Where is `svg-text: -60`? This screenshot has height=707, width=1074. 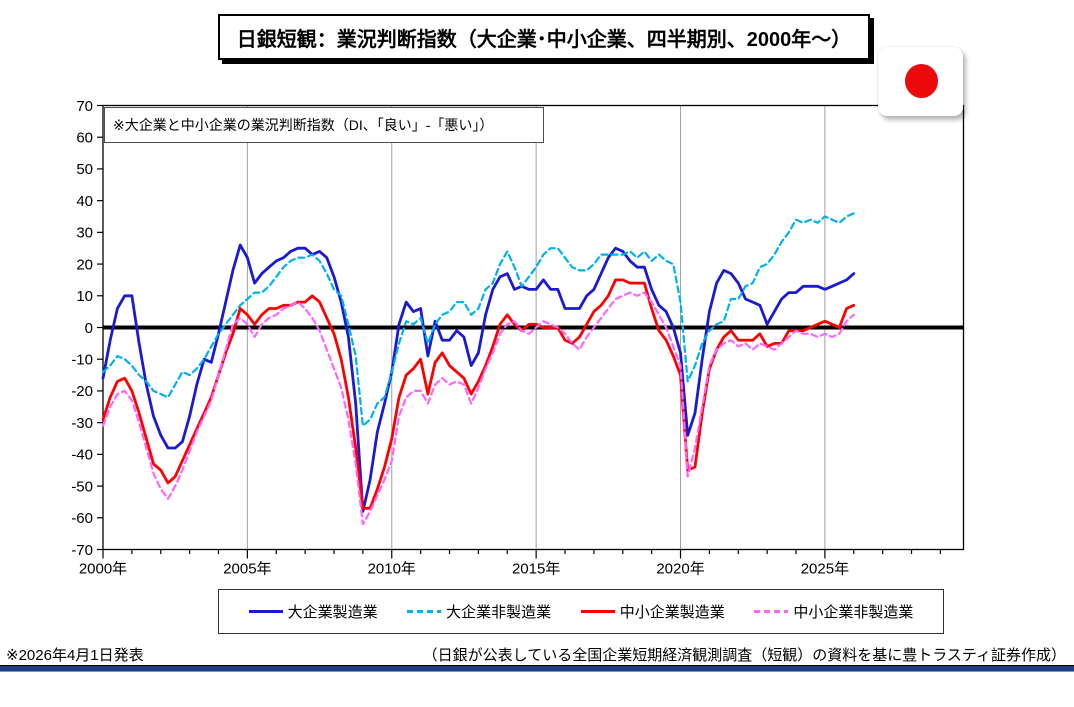
svg-text: -60 is located at coordinates (82, 518).